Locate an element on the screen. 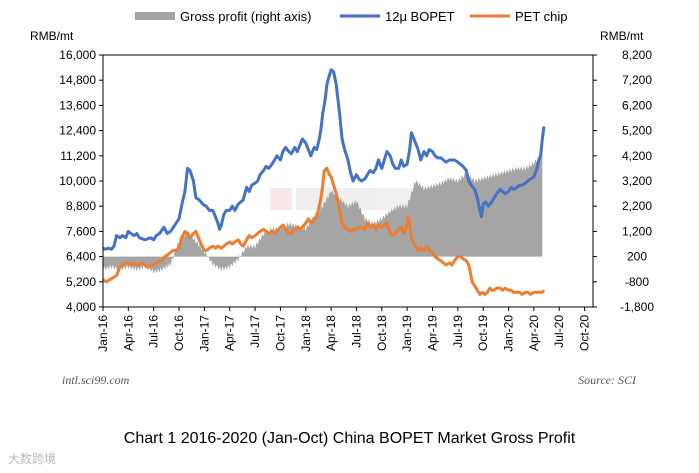 Image resolution: width=699 pixels, height=473 pixels. left-axis-unit: RMB/mt is located at coordinates (52, 36).